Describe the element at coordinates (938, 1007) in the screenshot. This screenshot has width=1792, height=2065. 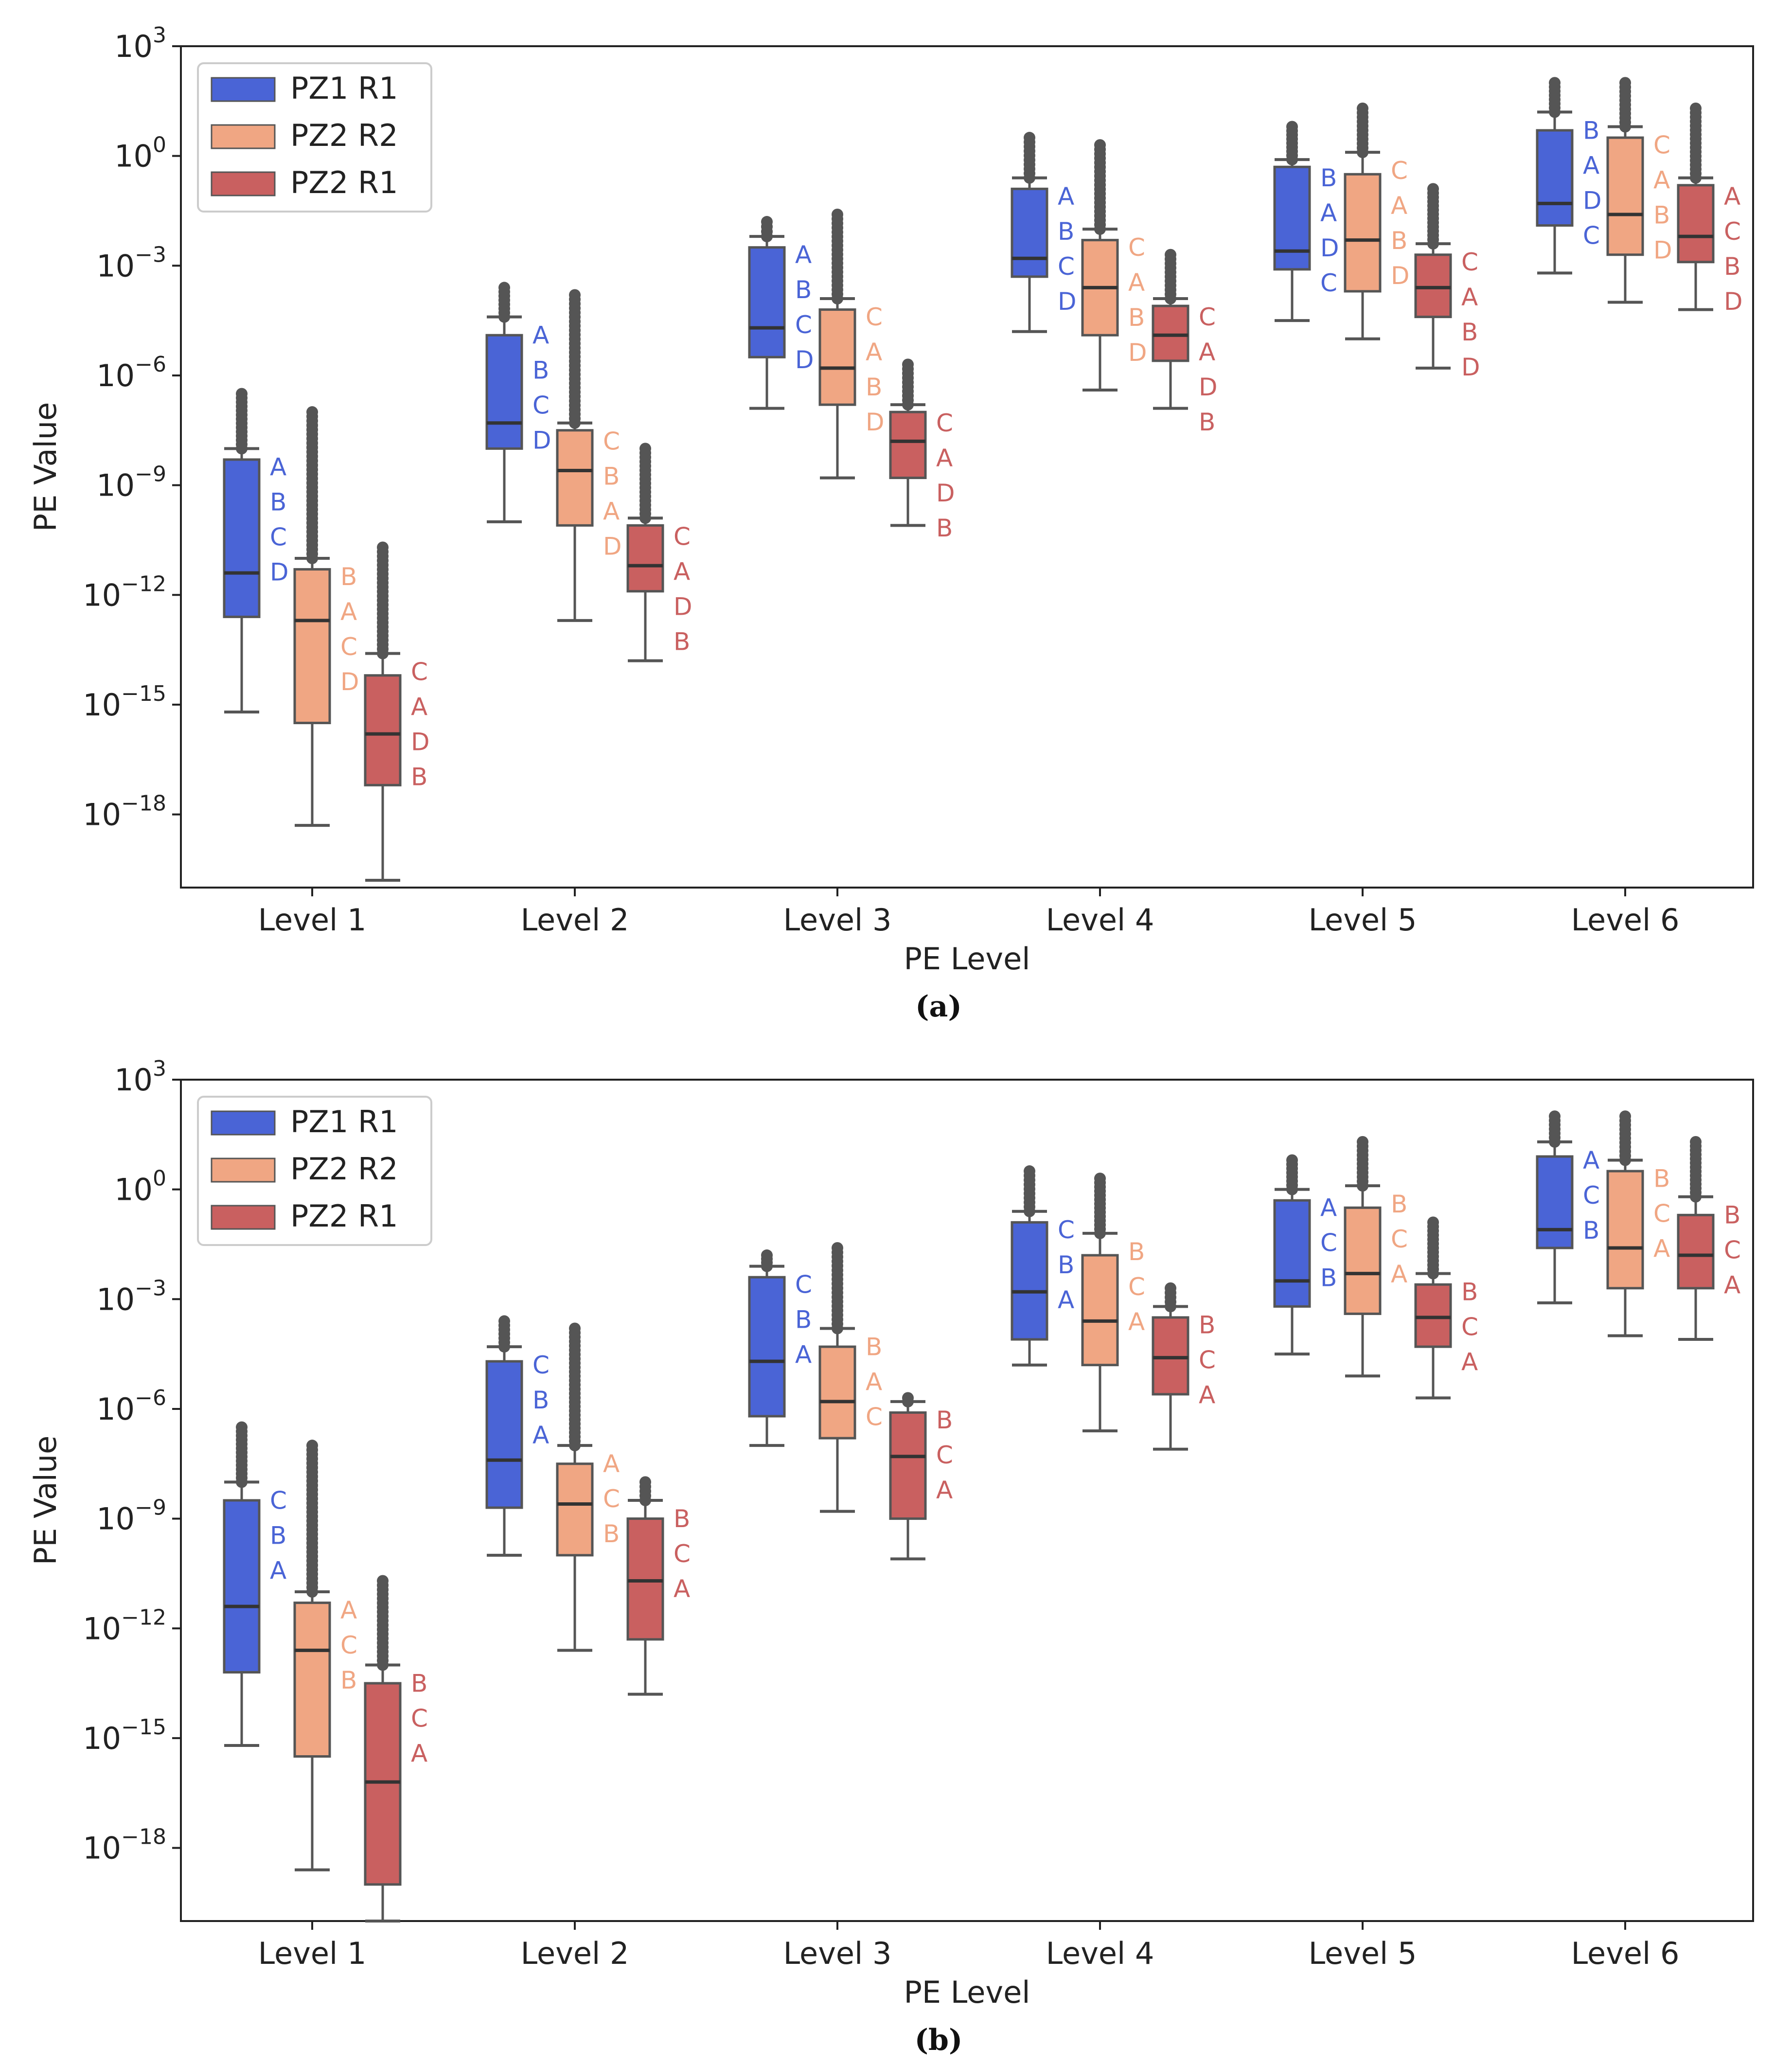
I see `panel-caption: (a)` at that location.